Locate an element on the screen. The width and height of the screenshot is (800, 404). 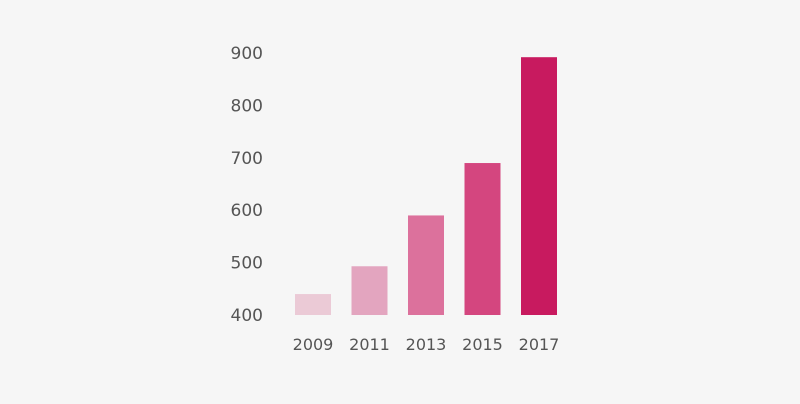
x-tick-label-2015: 2015 is located at coordinates (482, 344).